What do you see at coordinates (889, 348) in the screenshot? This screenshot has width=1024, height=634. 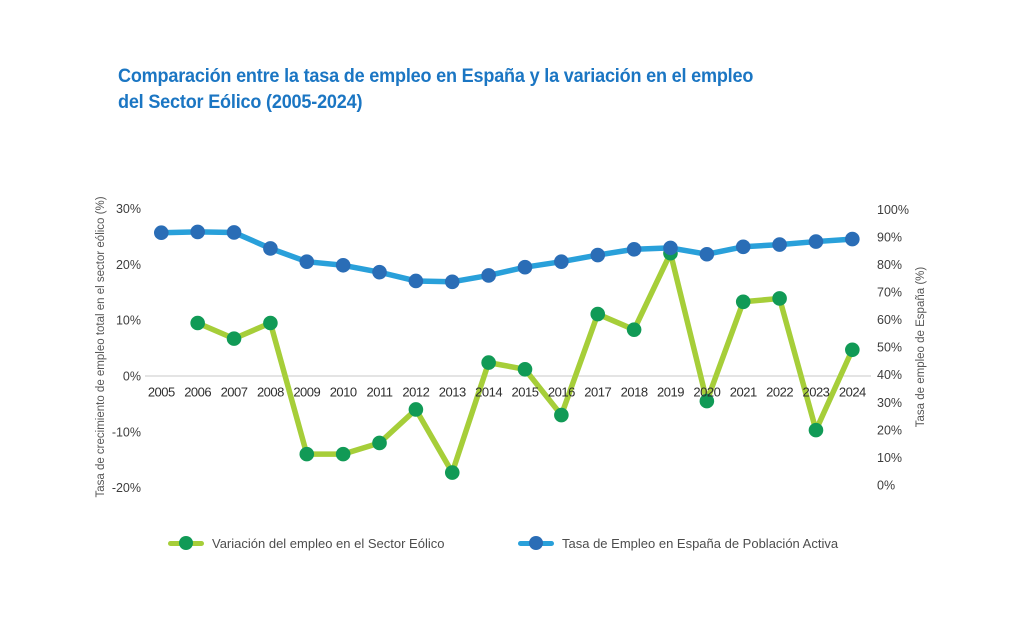 I see `right-axis-tick: 50%` at bounding box center [889, 348].